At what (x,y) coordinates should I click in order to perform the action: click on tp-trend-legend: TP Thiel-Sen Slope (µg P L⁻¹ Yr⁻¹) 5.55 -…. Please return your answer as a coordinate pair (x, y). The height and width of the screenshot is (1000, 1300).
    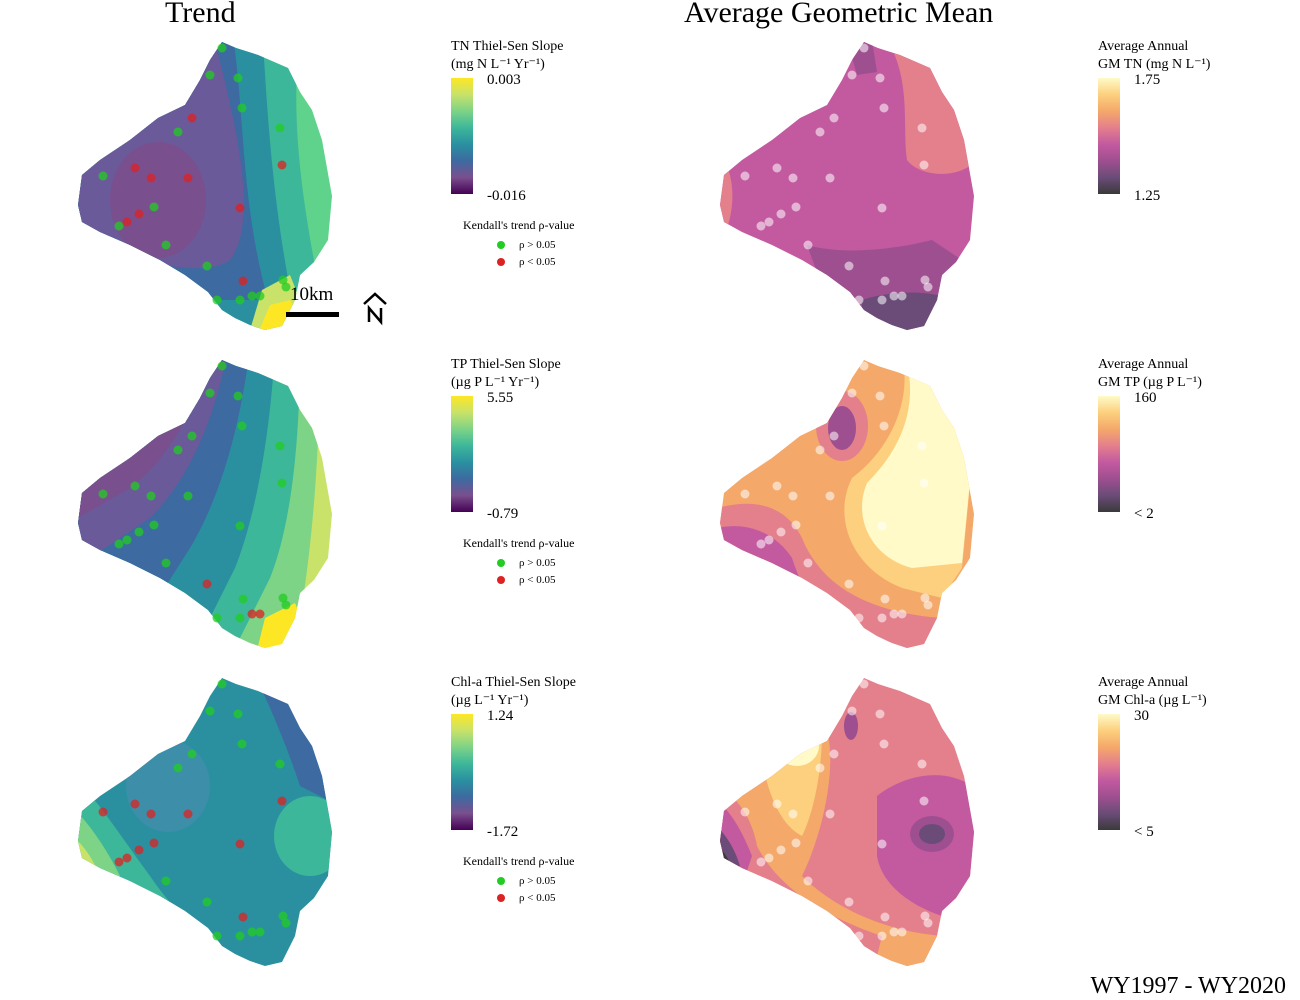
    Looking at the image, I should click on (551, 476).